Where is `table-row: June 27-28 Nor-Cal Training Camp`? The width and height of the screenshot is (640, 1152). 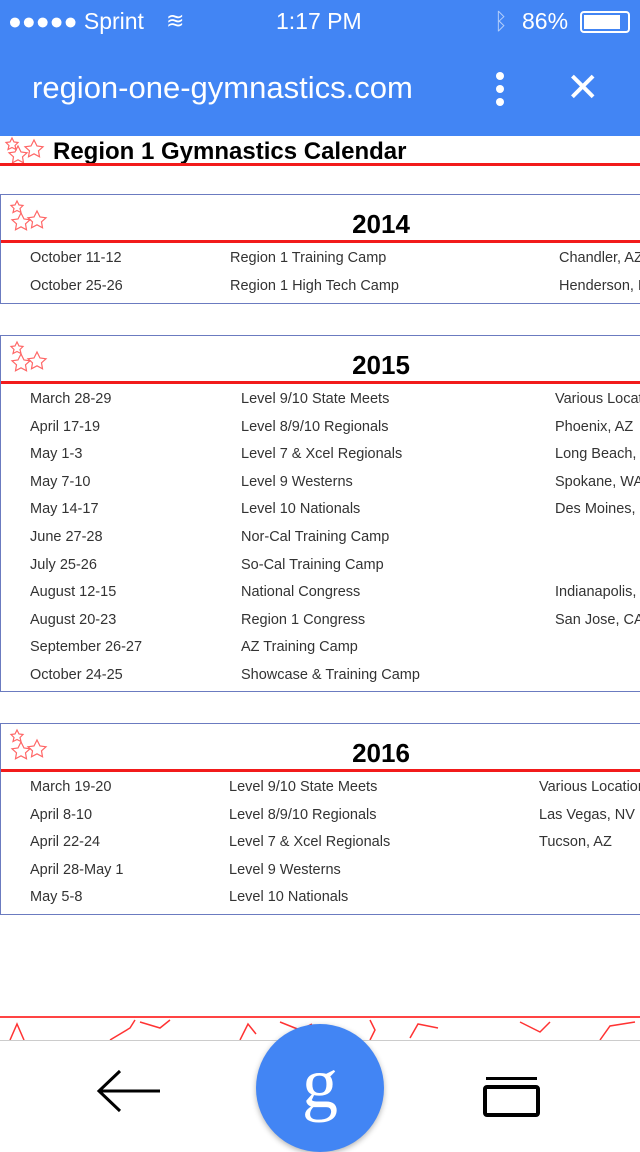
table-row: June 27-28 Nor-Cal Training Camp is located at coordinates (320, 542).